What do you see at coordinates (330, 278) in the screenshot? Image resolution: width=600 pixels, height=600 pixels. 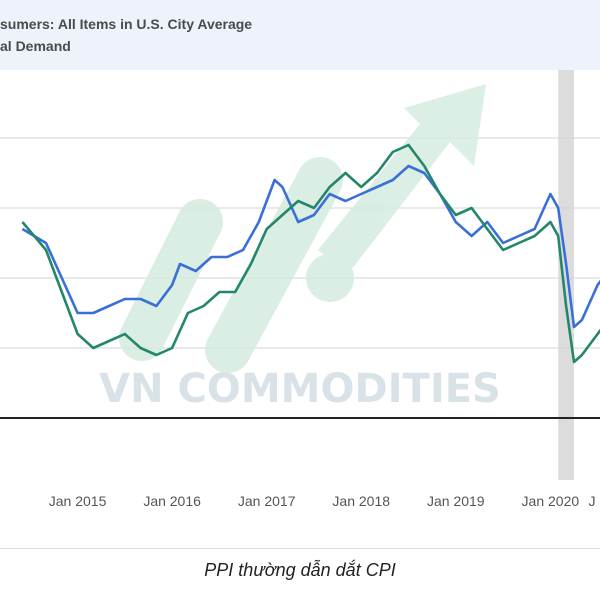 I see `watermark-dot` at bounding box center [330, 278].